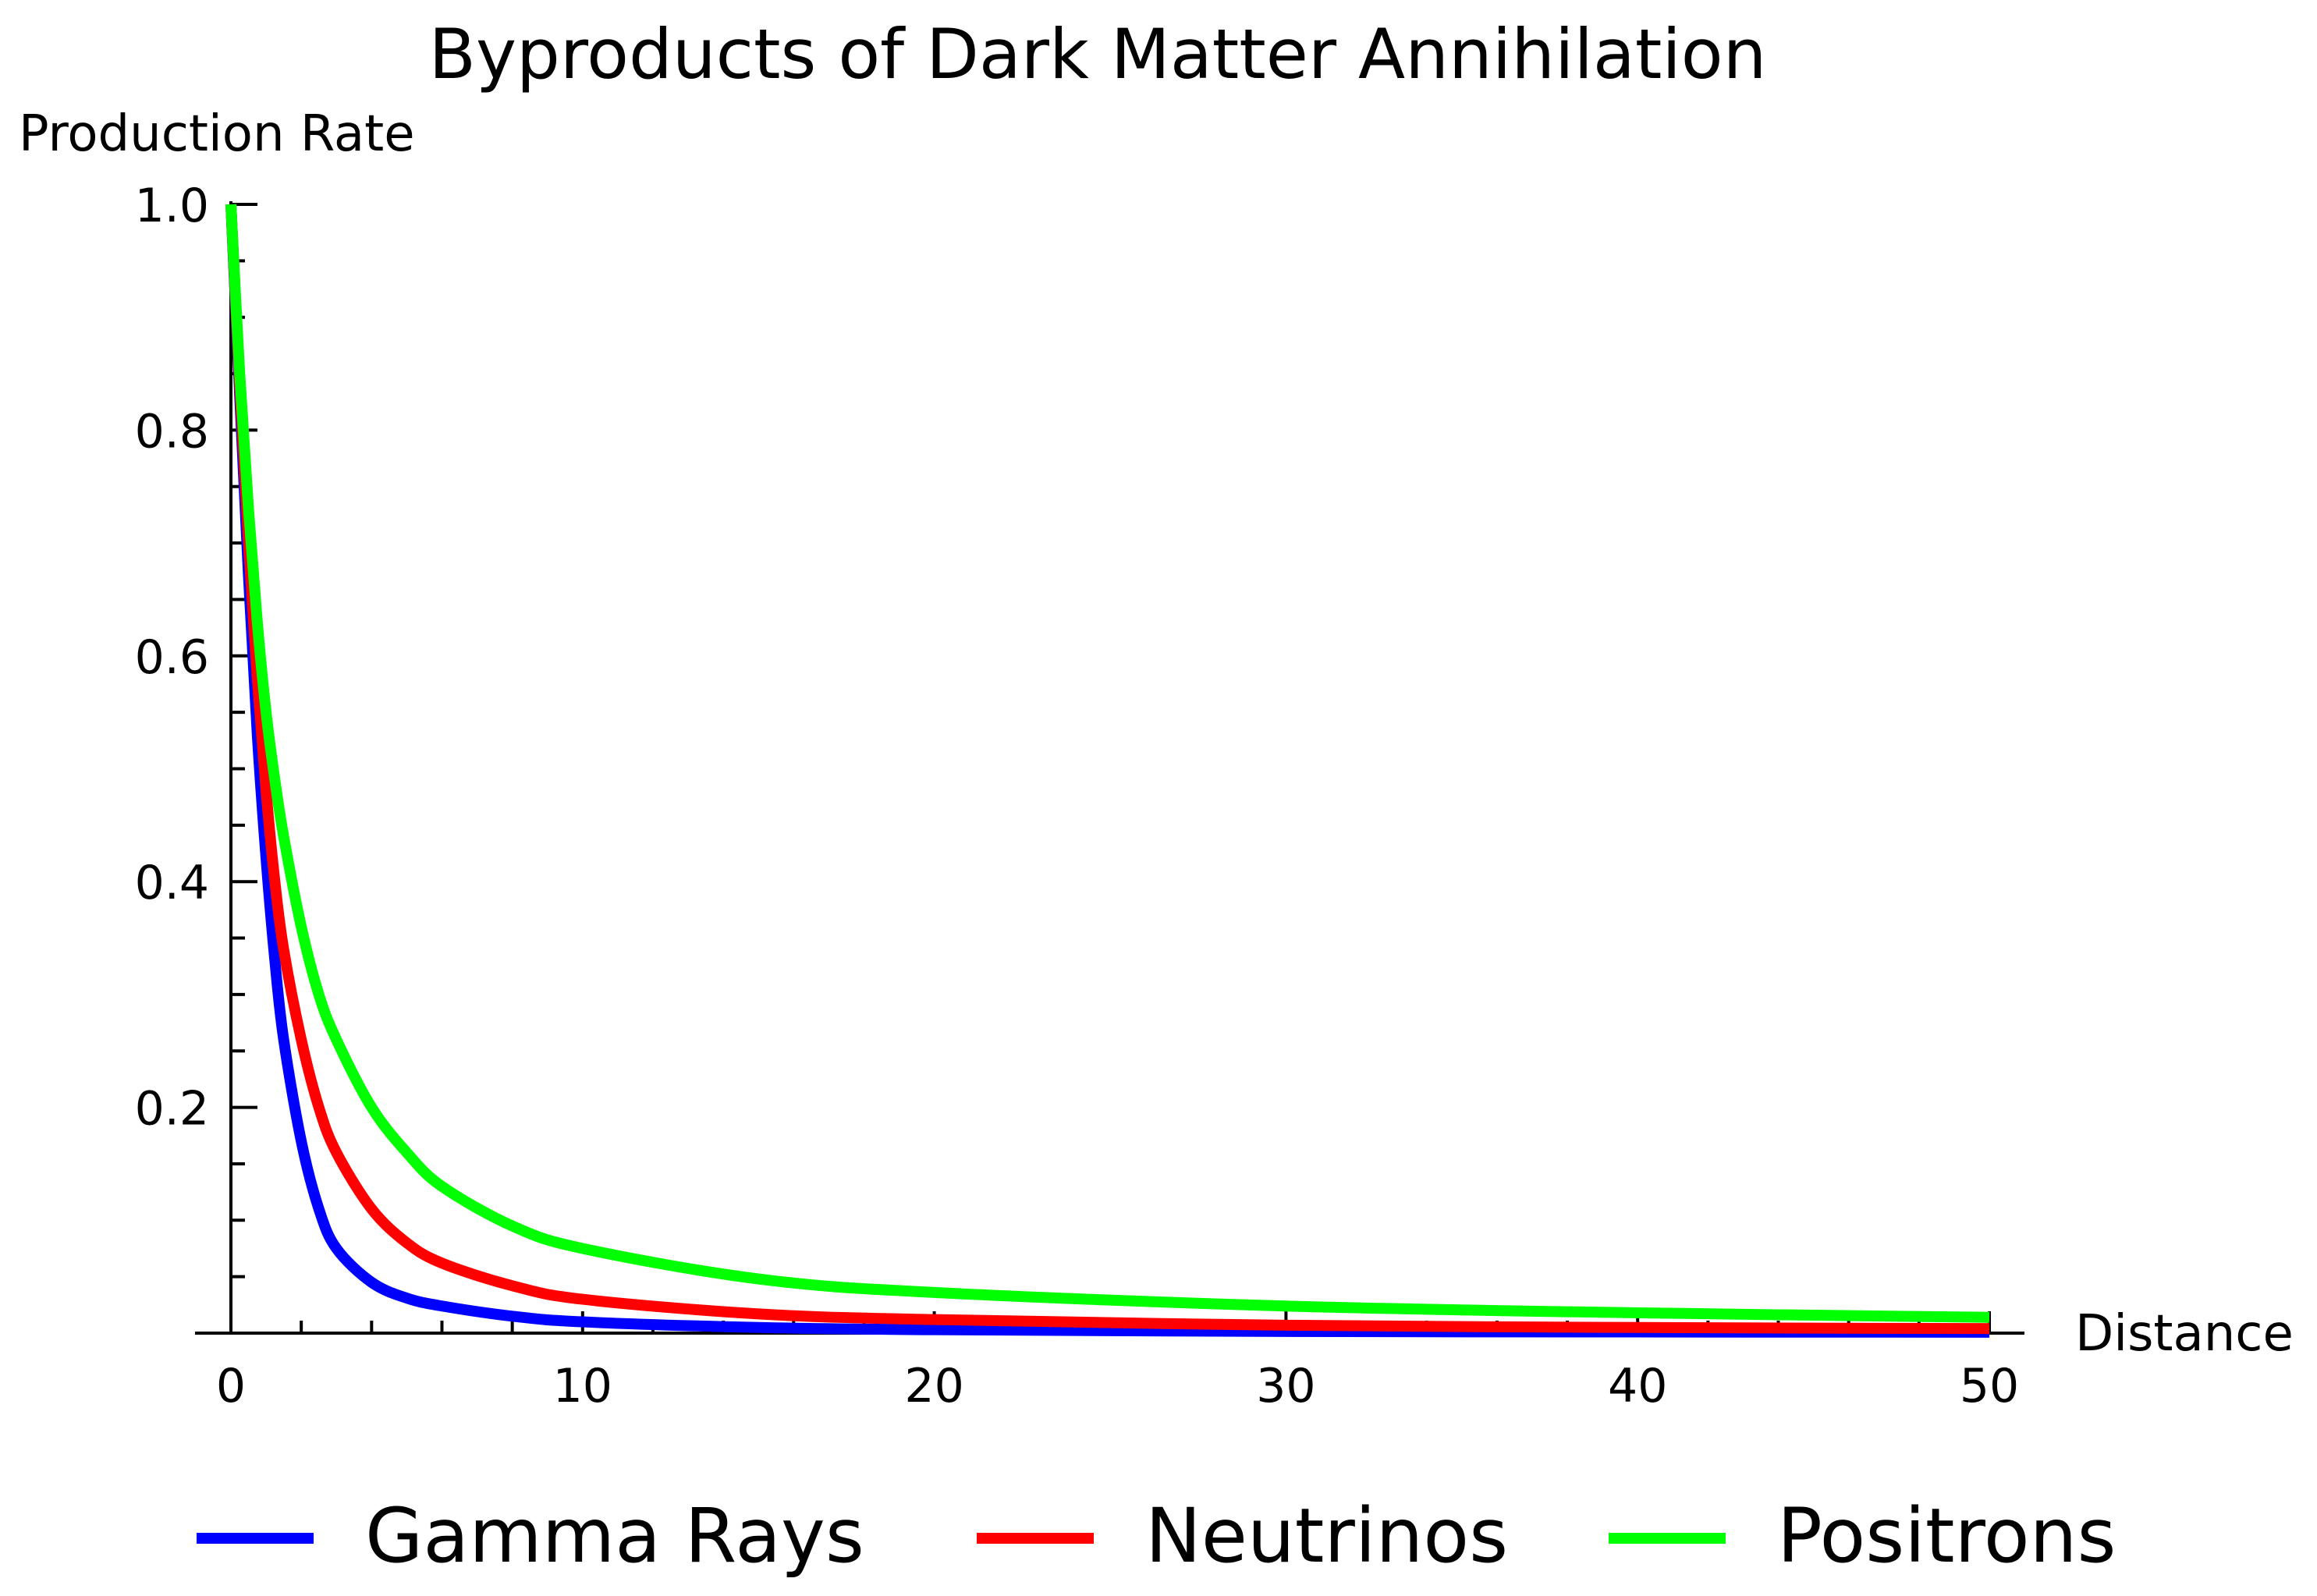 The height and width of the screenshot is (1596, 2317). Describe the element at coordinates (172, 883) in the screenshot. I see `y-tick-label: 0.4` at that location.